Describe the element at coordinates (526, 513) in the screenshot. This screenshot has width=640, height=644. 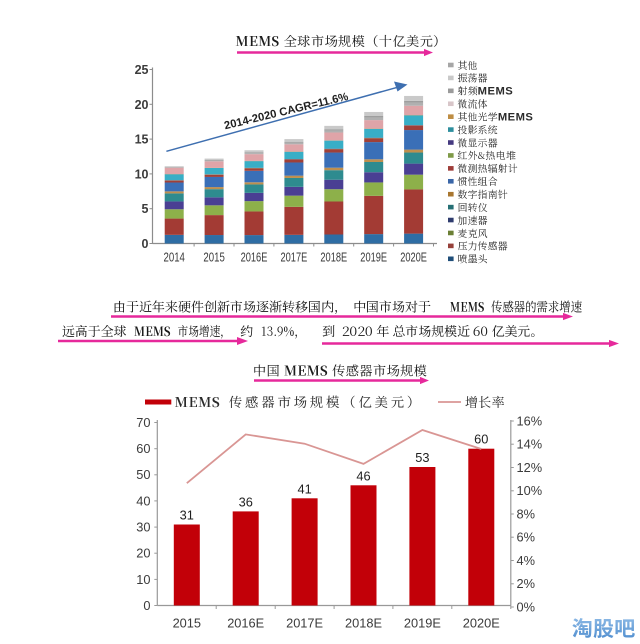
I see `svg-text: 8%` at that location.